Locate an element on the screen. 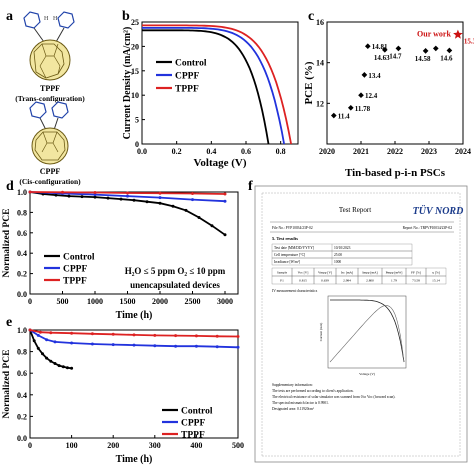 The width and height of the screenshot is (474, 467). stability-short-ytick-label: 0.8 is located at coordinates (22, 352).